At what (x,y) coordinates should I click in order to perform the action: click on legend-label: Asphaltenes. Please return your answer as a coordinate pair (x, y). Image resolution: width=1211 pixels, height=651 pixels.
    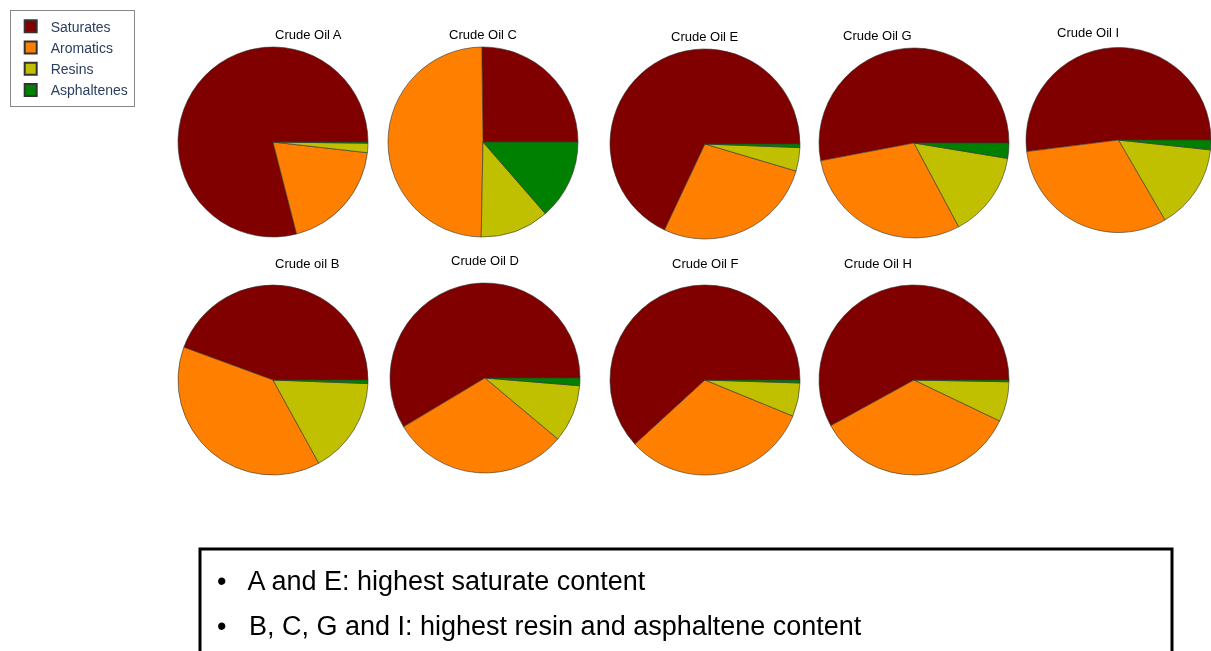
    Looking at the image, I should click on (89, 90).